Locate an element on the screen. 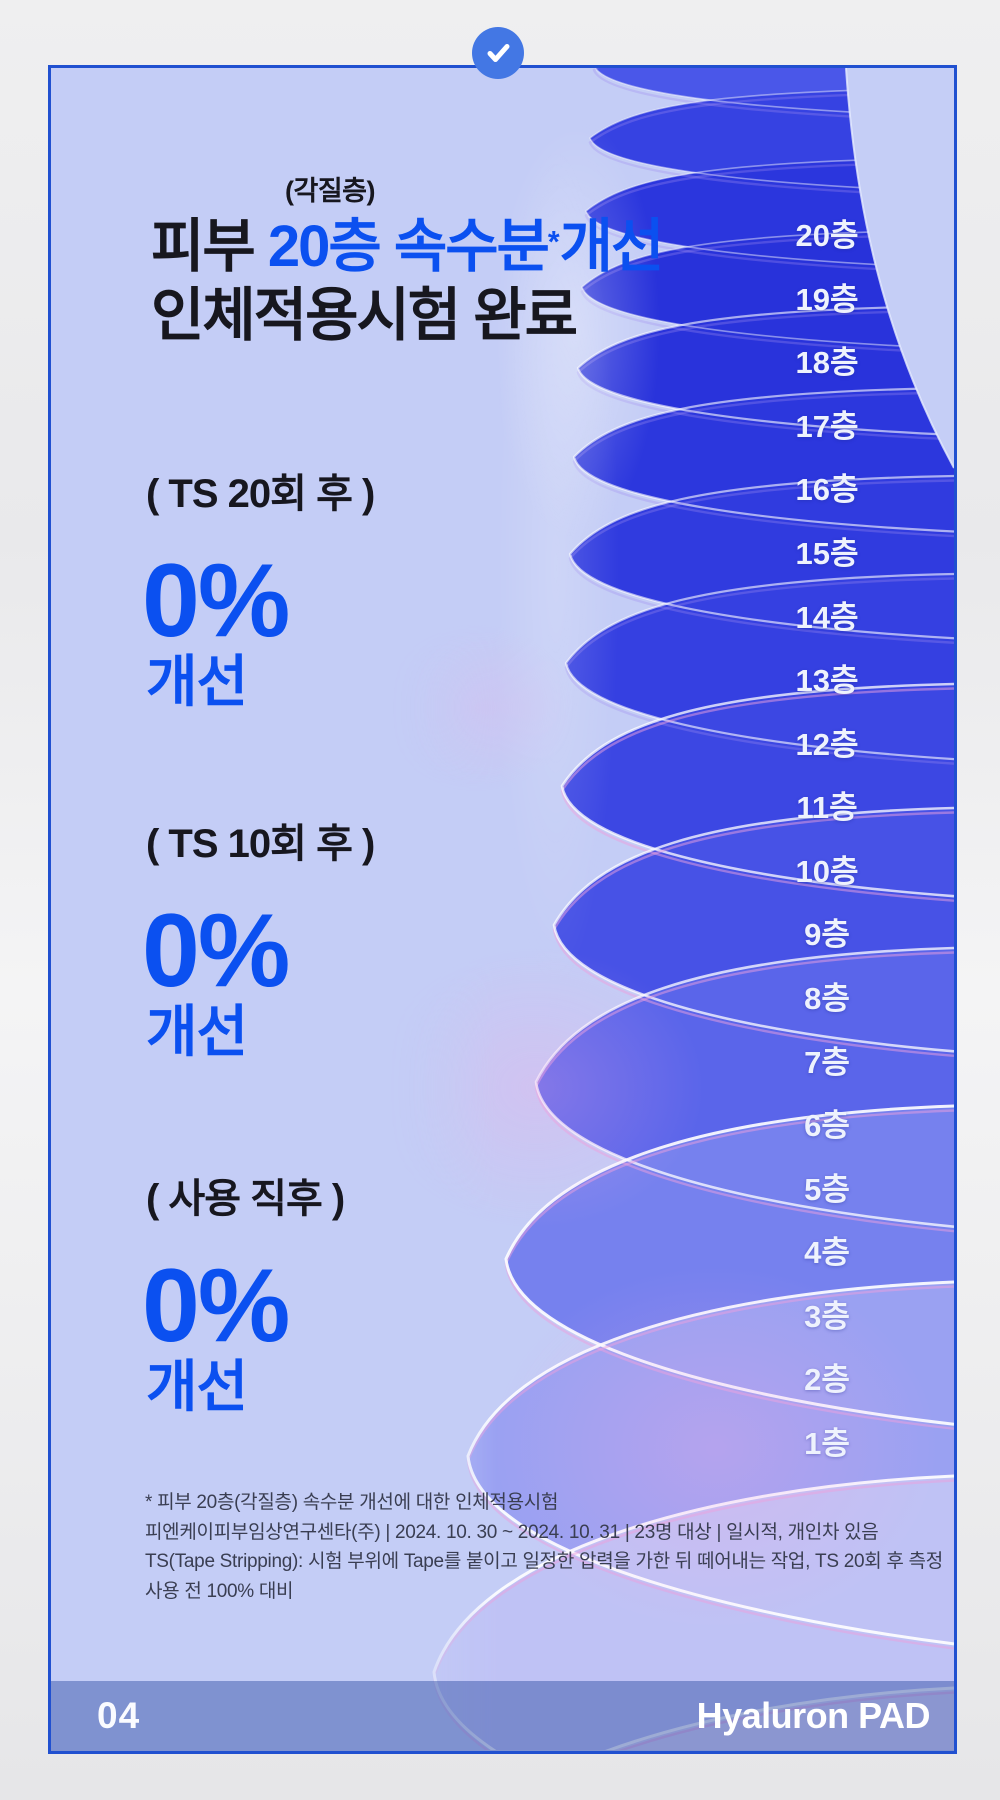  result-ts10-condition: ( TS 10회 후 ) is located at coordinates (260, 844).